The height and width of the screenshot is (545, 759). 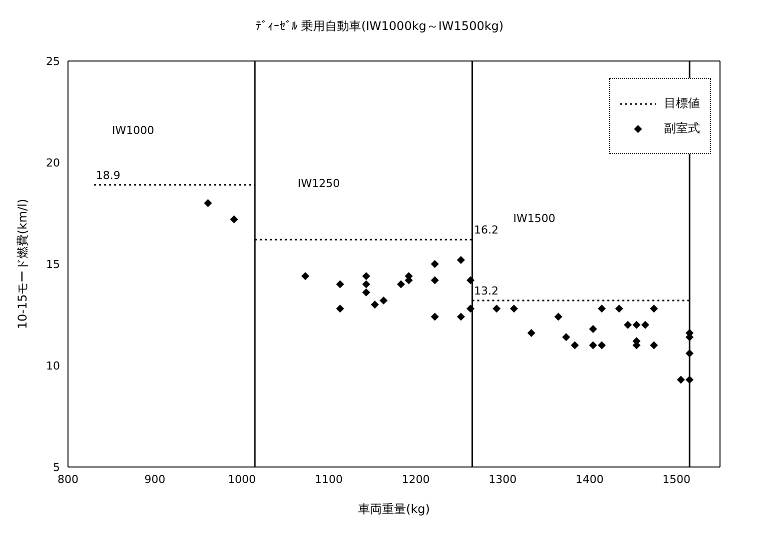 What do you see at coordinates (53, 163) in the screenshot?
I see `y-tick-label: 20` at bounding box center [53, 163].